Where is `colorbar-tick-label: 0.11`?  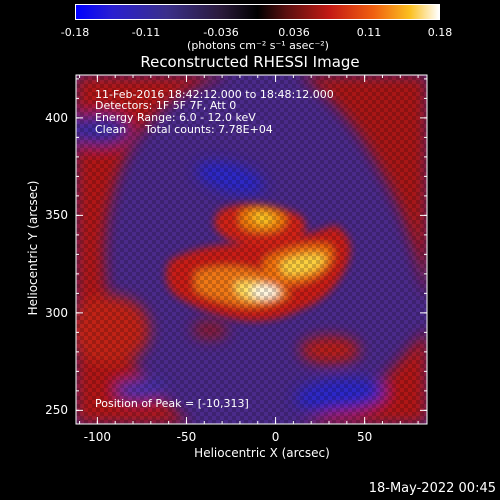 colorbar-tick-label: 0.11 is located at coordinates (369, 32).